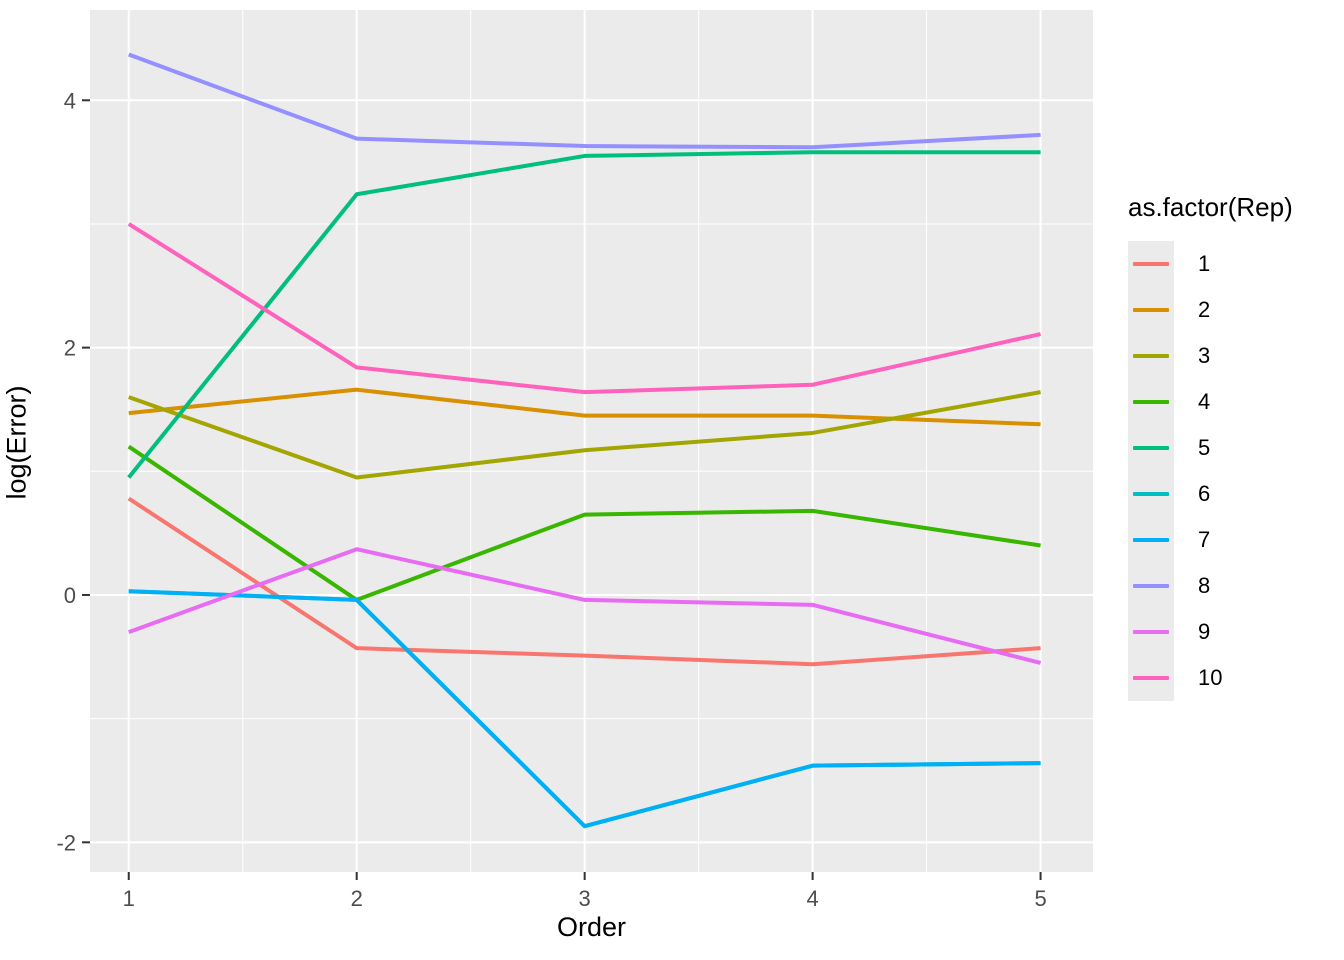 This screenshot has width=1344, height=960. I want to click on y-tick-label: 2, so click(70, 348).